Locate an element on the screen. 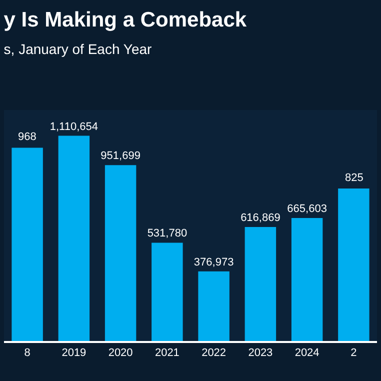  data-label: 531,780 is located at coordinates (167, 234).